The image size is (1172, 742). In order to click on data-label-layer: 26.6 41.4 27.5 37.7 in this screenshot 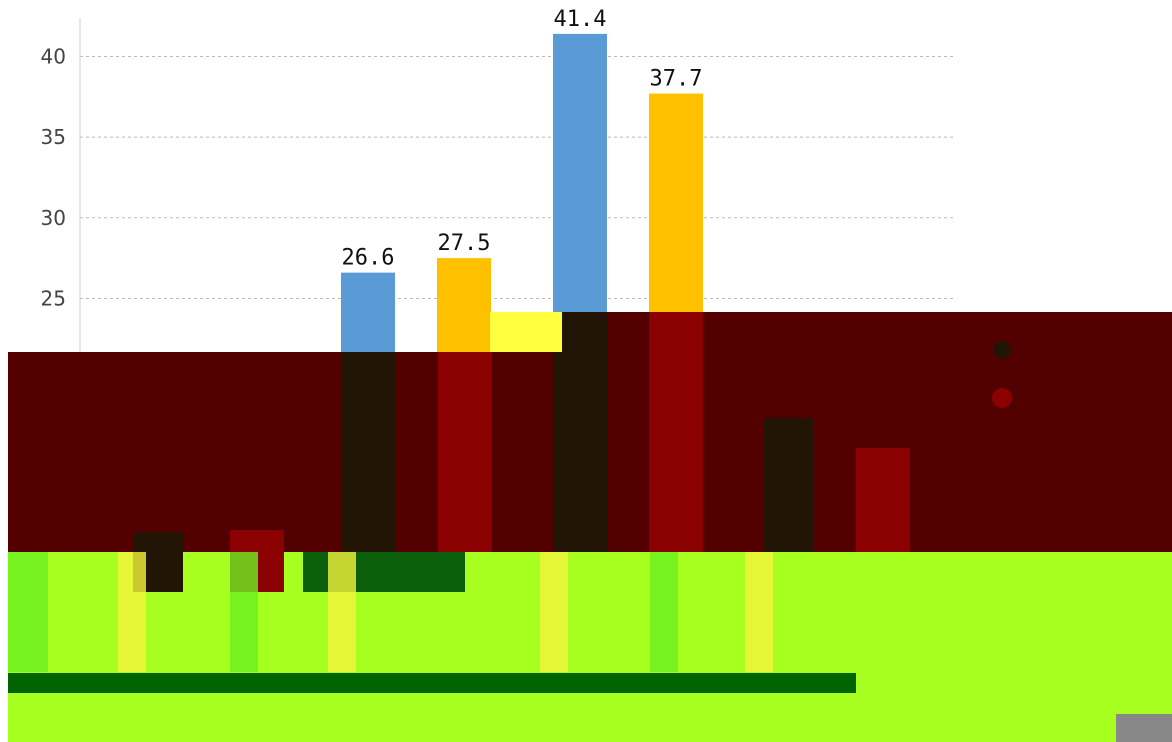, I will do `click(522, 139)`.